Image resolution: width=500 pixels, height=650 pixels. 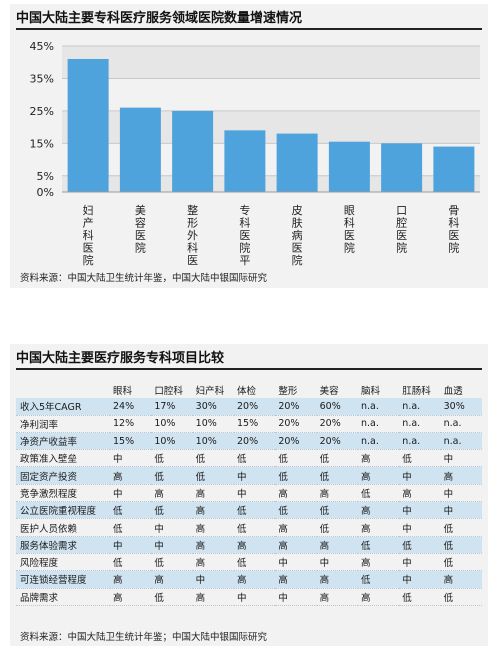 What do you see at coordinates (370, 392) in the screenshot?
I see `column-header: 脑科` at bounding box center [370, 392].